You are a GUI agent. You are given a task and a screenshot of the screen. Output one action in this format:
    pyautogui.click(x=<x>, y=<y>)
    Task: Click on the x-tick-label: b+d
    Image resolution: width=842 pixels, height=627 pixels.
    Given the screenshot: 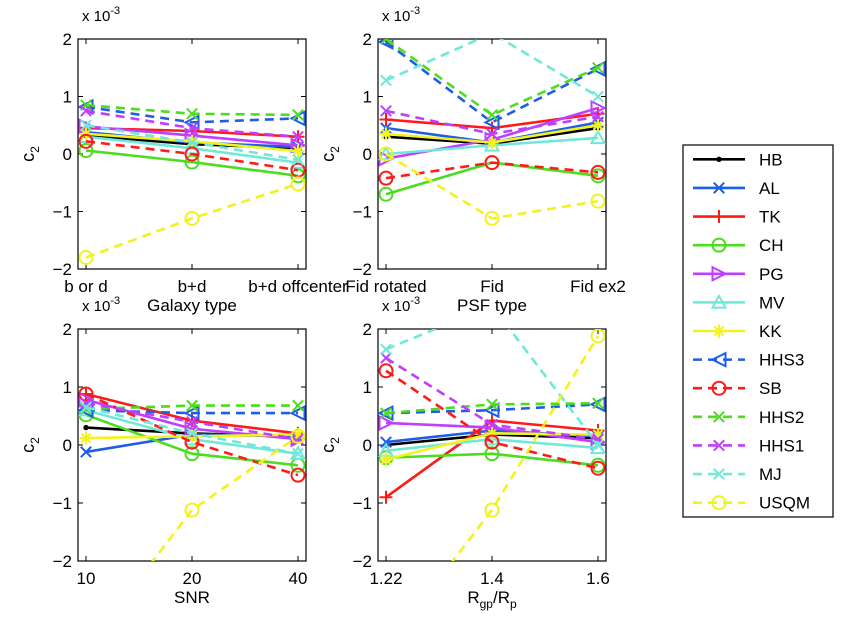 What is the action you would take?
    pyautogui.click(x=192, y=286)
    